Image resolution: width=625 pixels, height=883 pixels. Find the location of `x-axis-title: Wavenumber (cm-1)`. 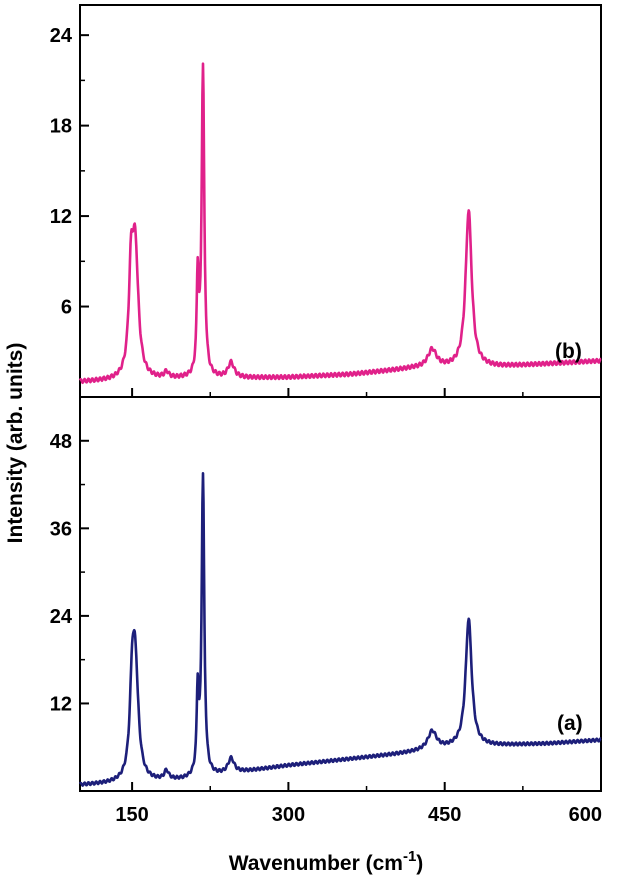

x-axis-title: Wavenumber (cm-1) is located at coordinates (326, 861).